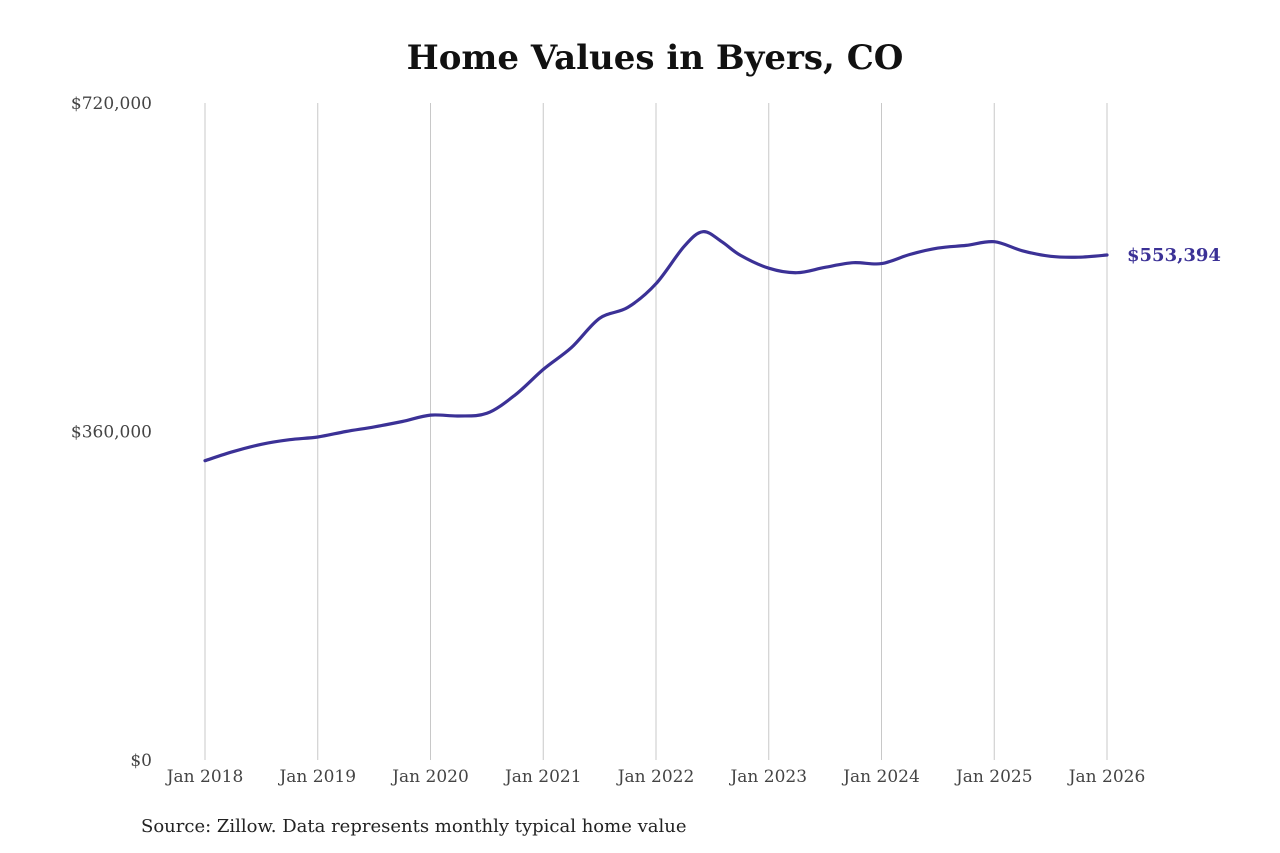 The height and width of the screenshot is (853, 1280). I want to click on y-tick-label: $360,000, so click(111, 433).